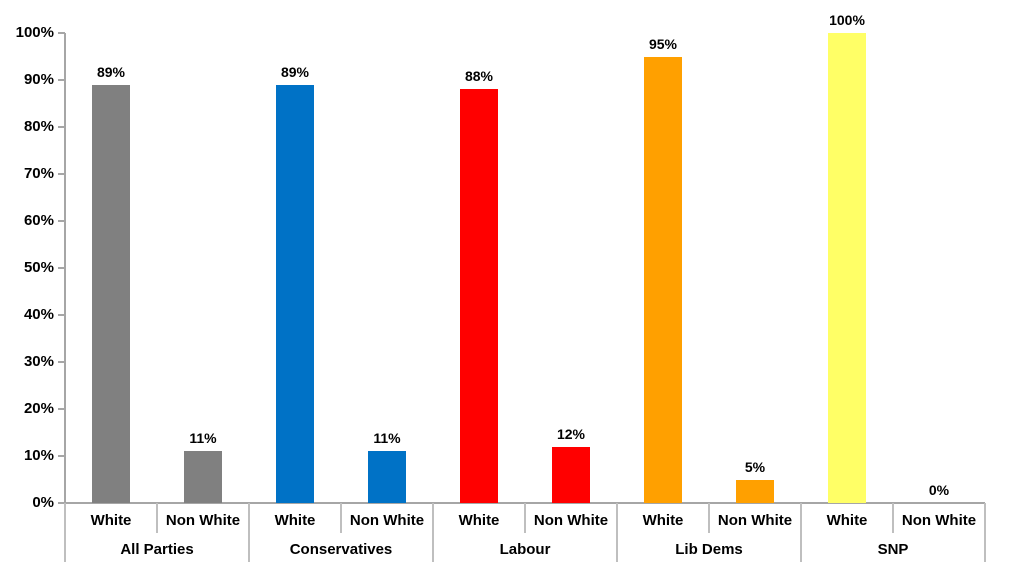 This screenshot has height=586, width=1024. I want to click on y-axis-tick-label: 10%, so click(38, 455).